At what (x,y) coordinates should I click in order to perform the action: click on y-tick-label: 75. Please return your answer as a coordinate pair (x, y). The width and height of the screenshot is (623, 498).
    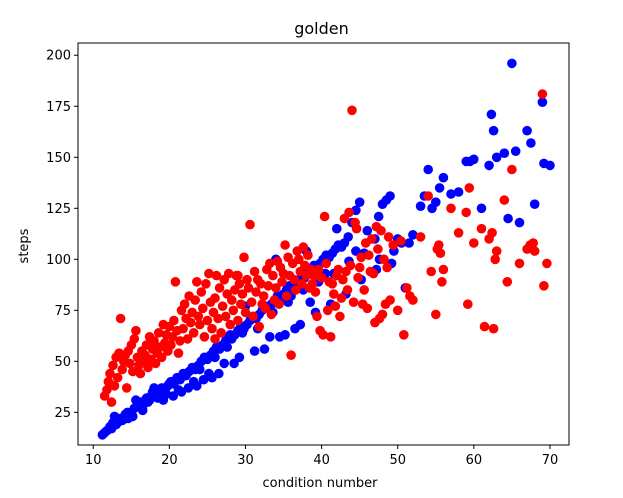
    Looking at the image, I should click on (62, 311).